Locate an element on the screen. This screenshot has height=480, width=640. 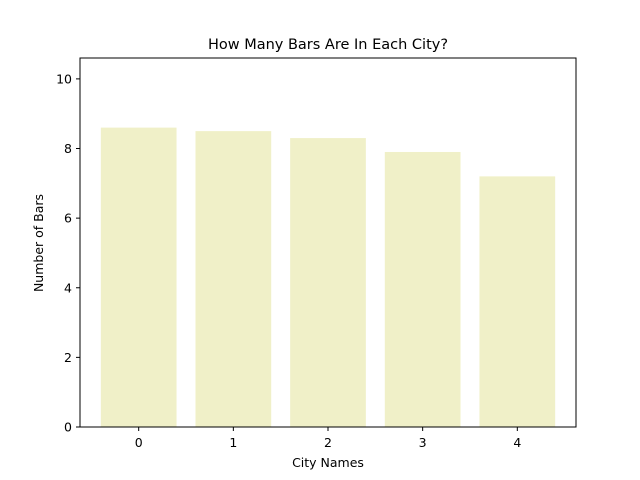
y-tick-label: 8 is located at coordinates (68, 148).